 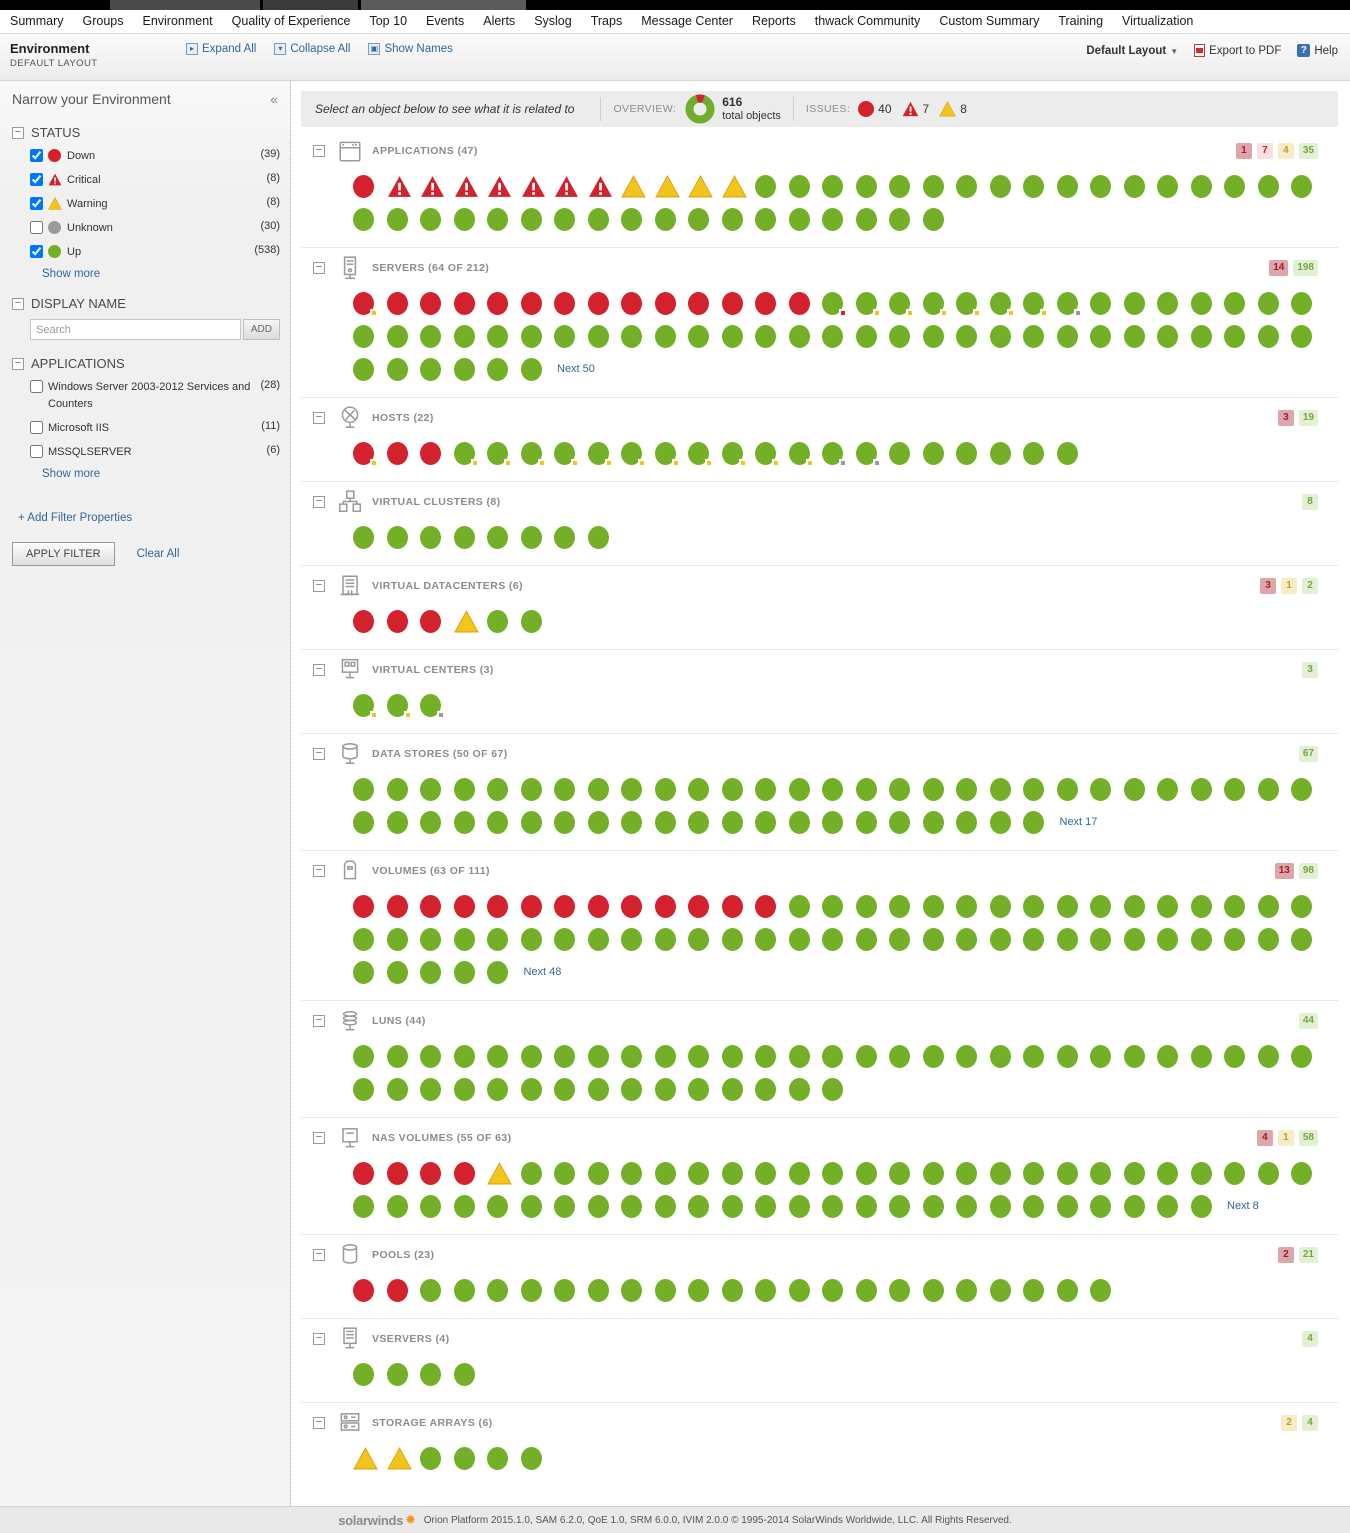 I want to click on collapse-servers-button: −, so click(x=319, y=268).